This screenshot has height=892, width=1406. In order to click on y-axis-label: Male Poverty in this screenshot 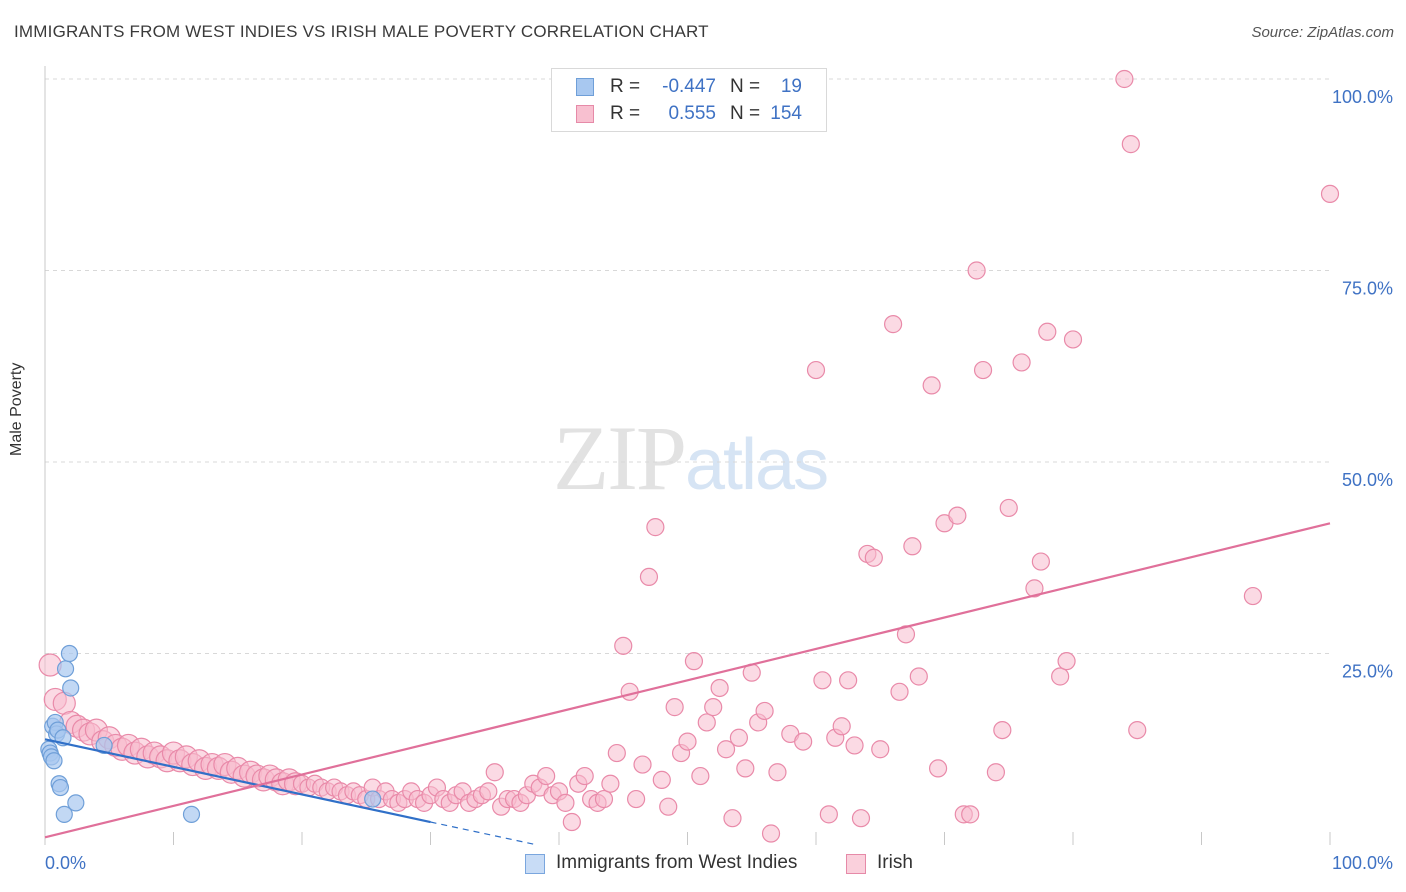, I will do `click(16, 409)`.